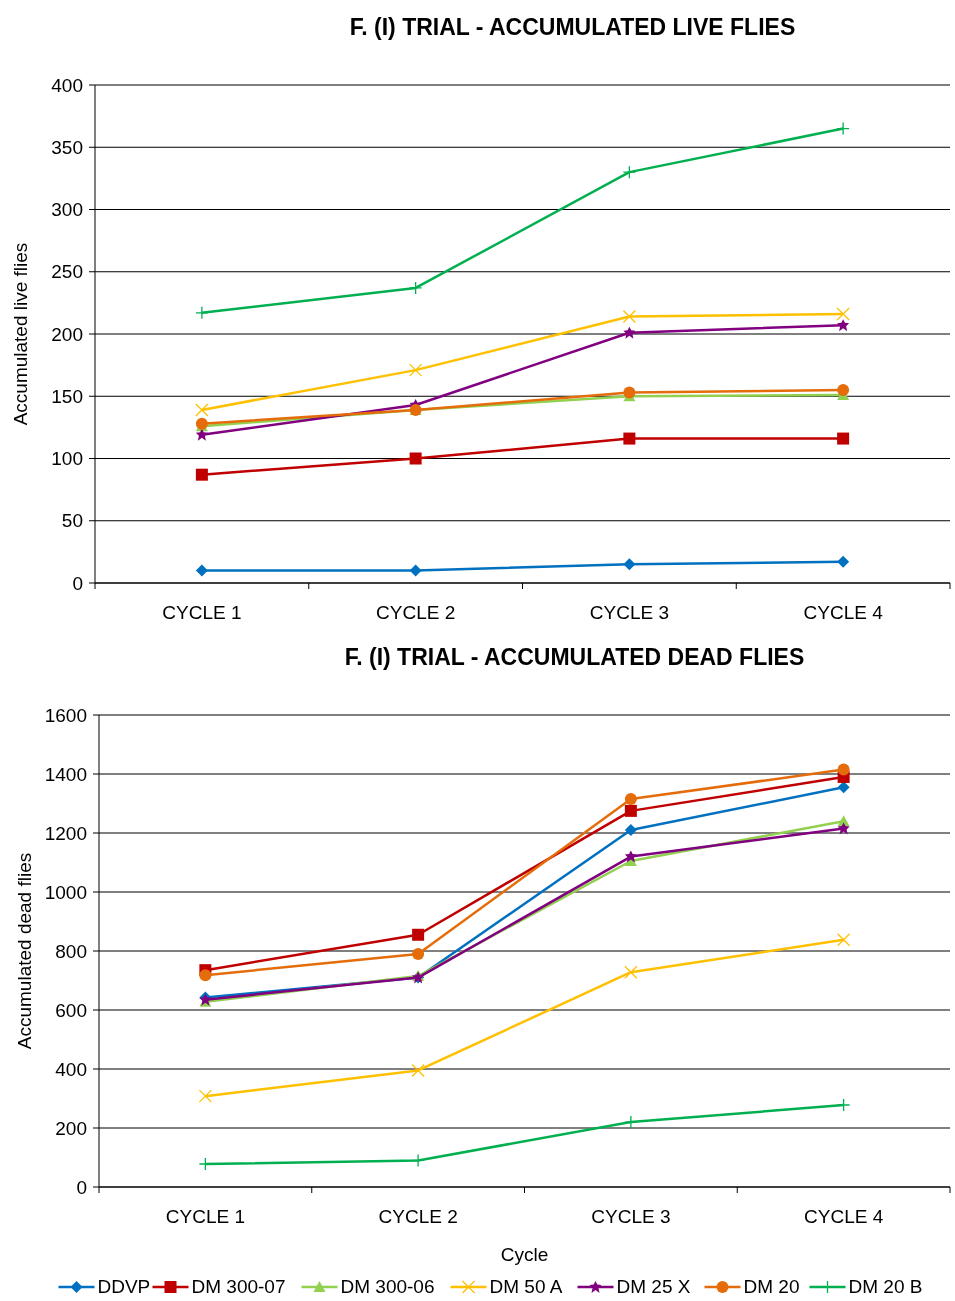 This screenshot has width=955, height=1301. I want to click on chart-title: F. (I) TRIAL - ACCUMULATED LIVE FLIES, so click(572, 27).